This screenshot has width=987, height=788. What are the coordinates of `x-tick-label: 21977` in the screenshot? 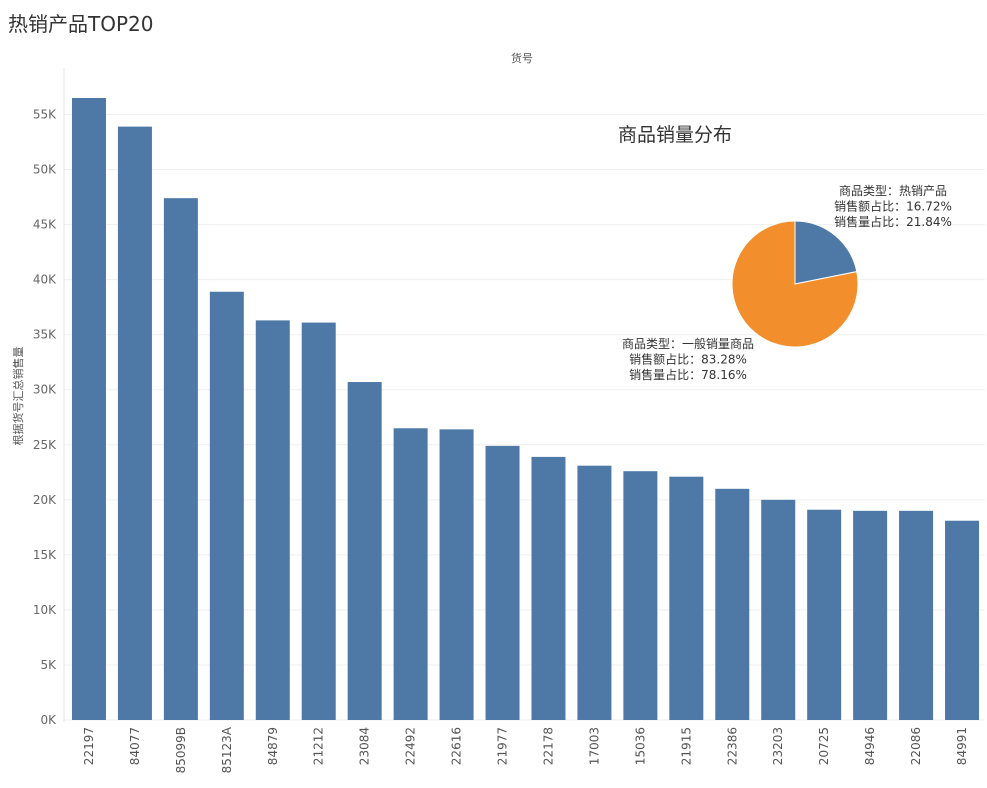 It's located at (503, 746).